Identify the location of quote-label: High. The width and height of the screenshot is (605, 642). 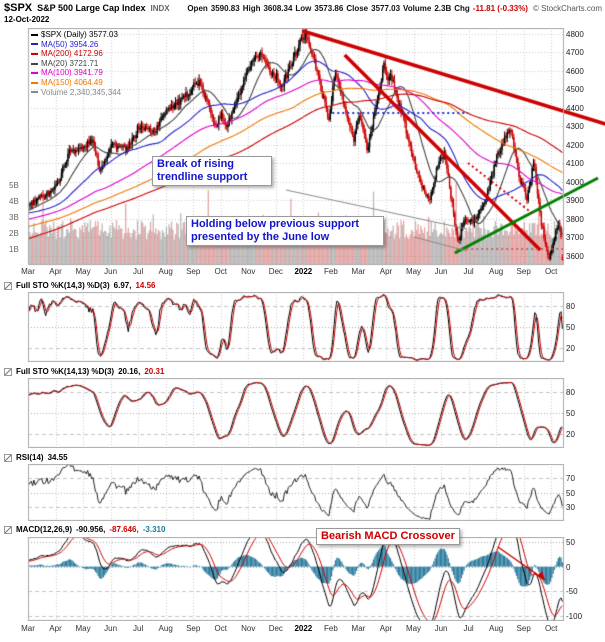
(251, 8).